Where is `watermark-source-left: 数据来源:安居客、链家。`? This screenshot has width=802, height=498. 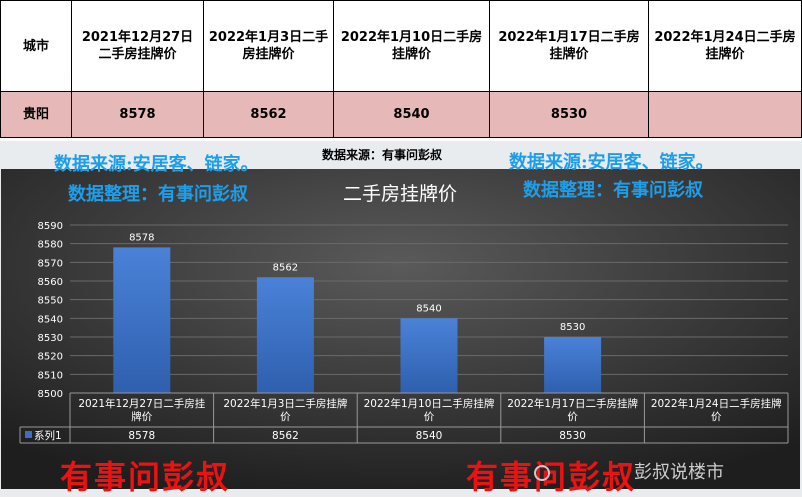
watermark-source-left: 数据来源:安居客、链家。 is located at coordinates (156, 164).